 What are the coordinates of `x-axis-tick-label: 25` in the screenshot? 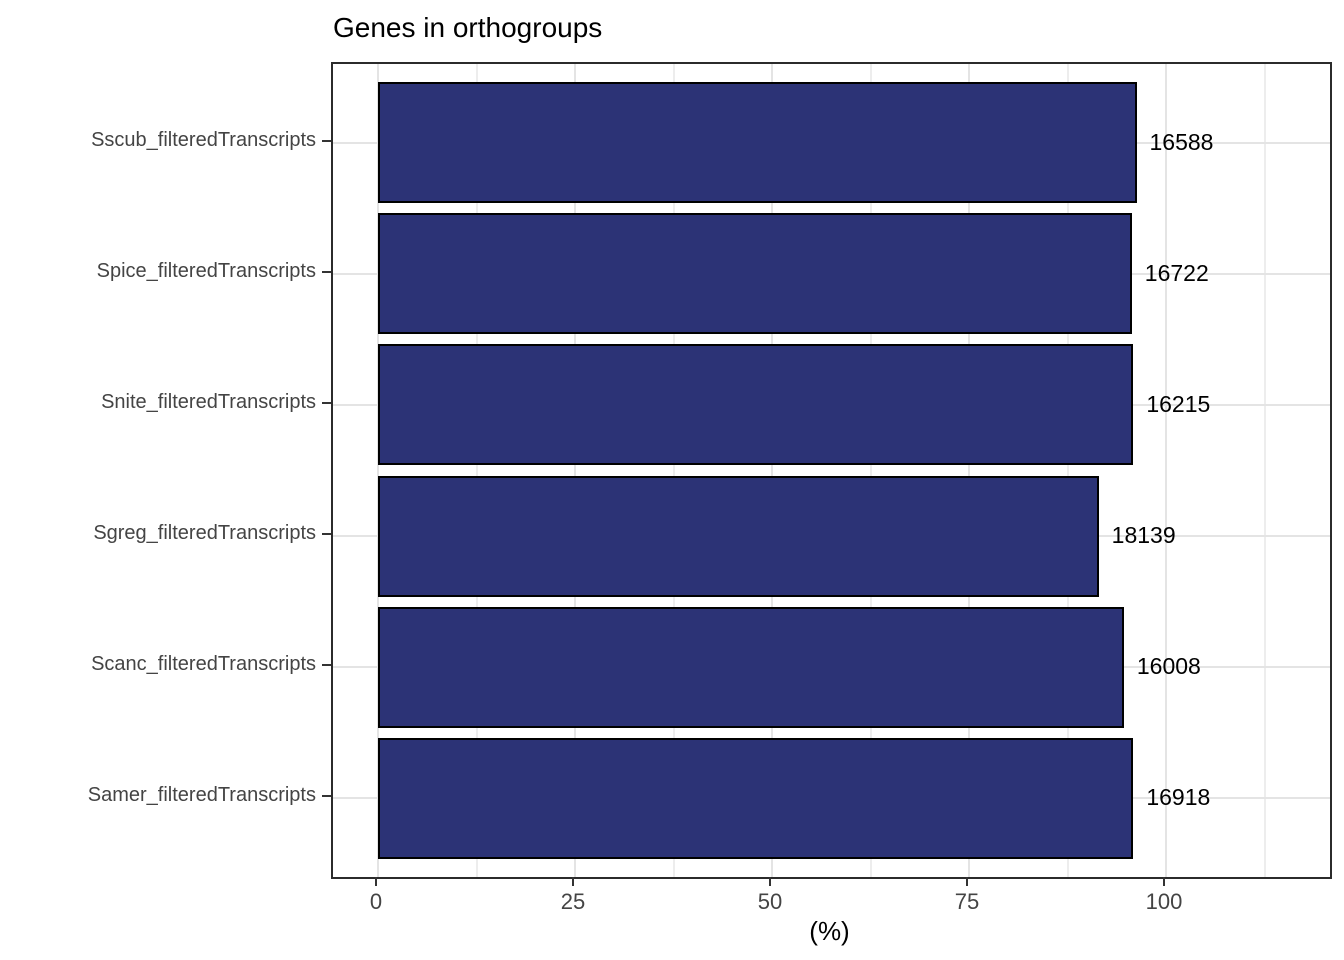 It's located at (573, 901).